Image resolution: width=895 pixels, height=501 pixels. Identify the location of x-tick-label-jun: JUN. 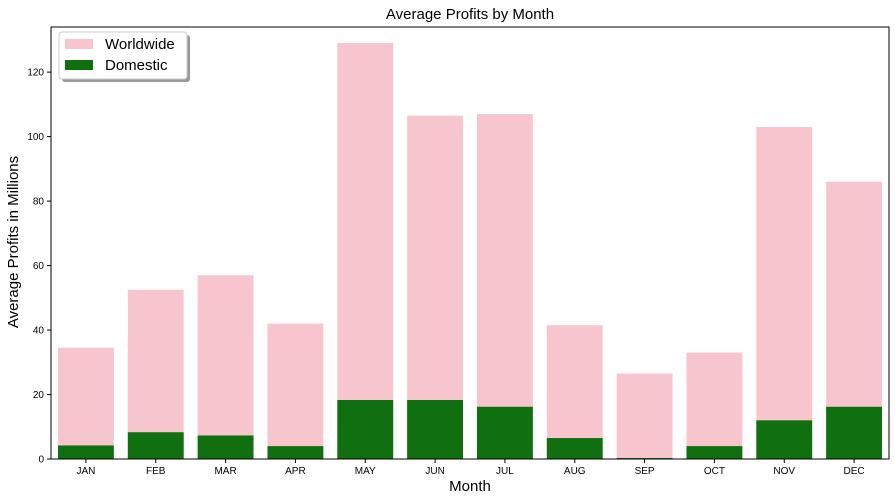
(434, 471).